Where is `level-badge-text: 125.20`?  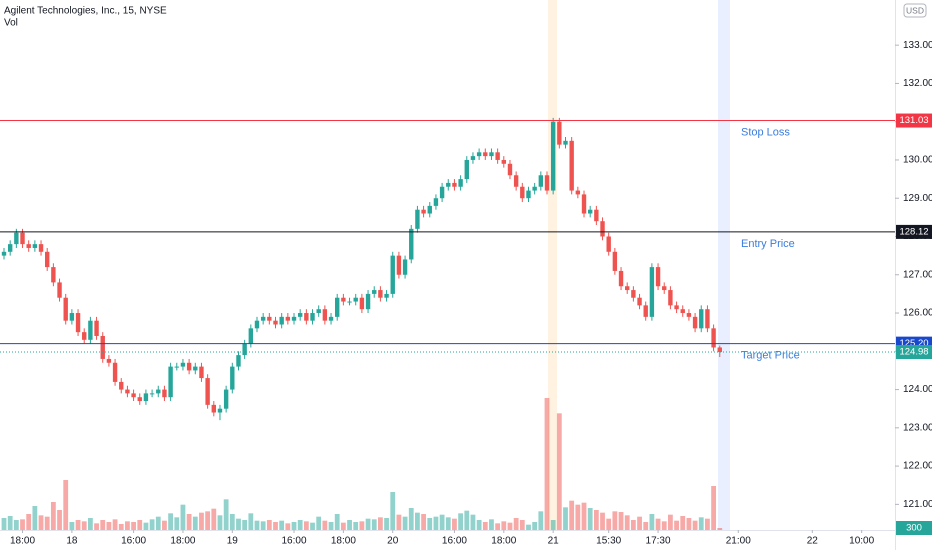
level-badge-text: 125.20 is located at coordinates (913, 343).